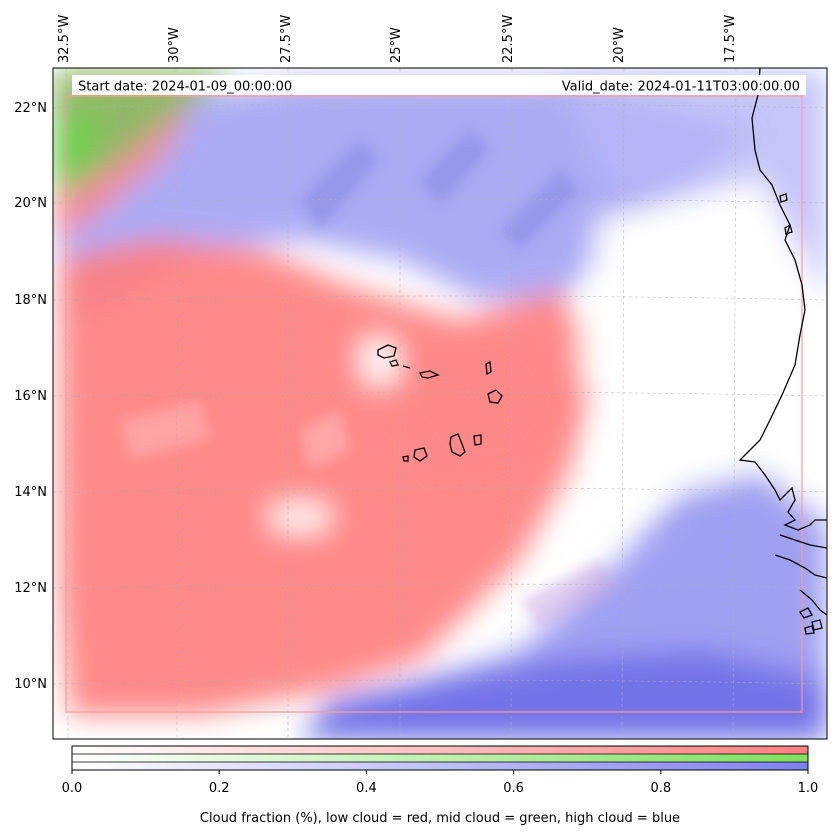 This screenshot has width=837, height=836. Describe the element at coordinates (808, 788) in the screenshot. I see `colorbar-tick-label: 1.0` at that location.